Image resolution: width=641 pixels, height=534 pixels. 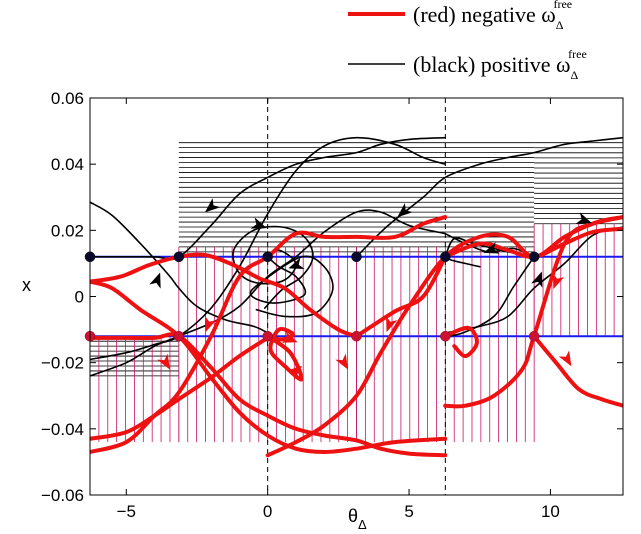 I want to click on y-tick-label: −0.04, so click(x=62, y=429).